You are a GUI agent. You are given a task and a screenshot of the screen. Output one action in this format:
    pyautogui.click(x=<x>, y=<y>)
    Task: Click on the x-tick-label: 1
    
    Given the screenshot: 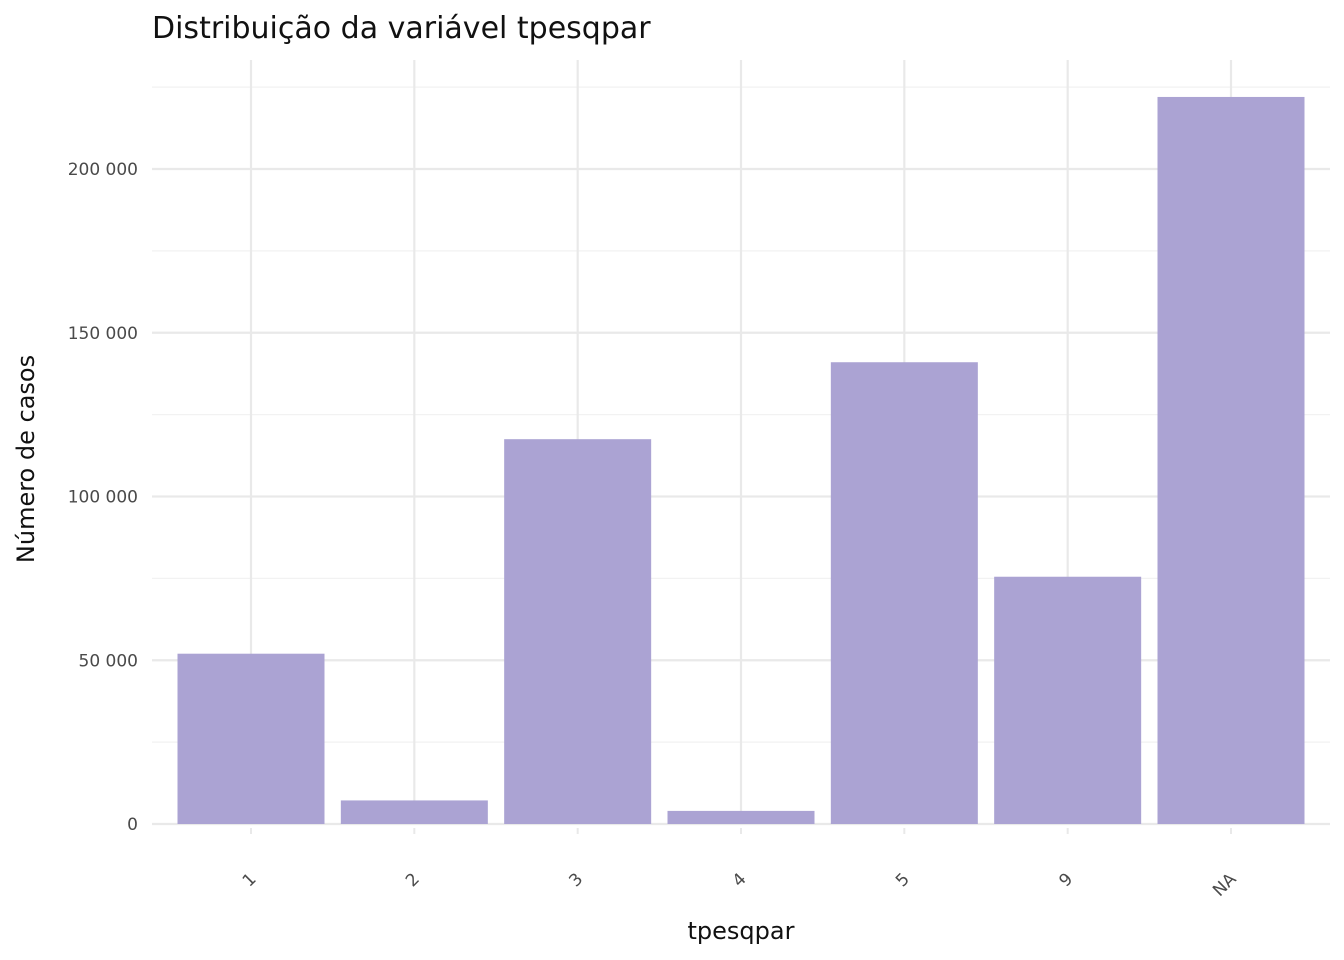 What is the action you would take?
    pyautogui.click(x=250, y=880)
    